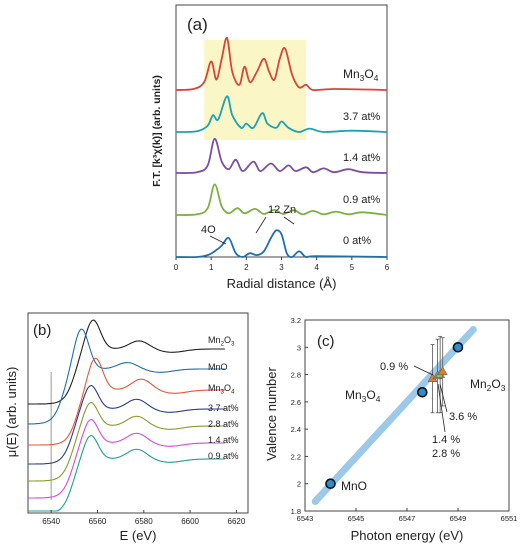 The width and height of the screenshot is (529, 550). I want to click on tick-label: 6551, so click(509, 518).